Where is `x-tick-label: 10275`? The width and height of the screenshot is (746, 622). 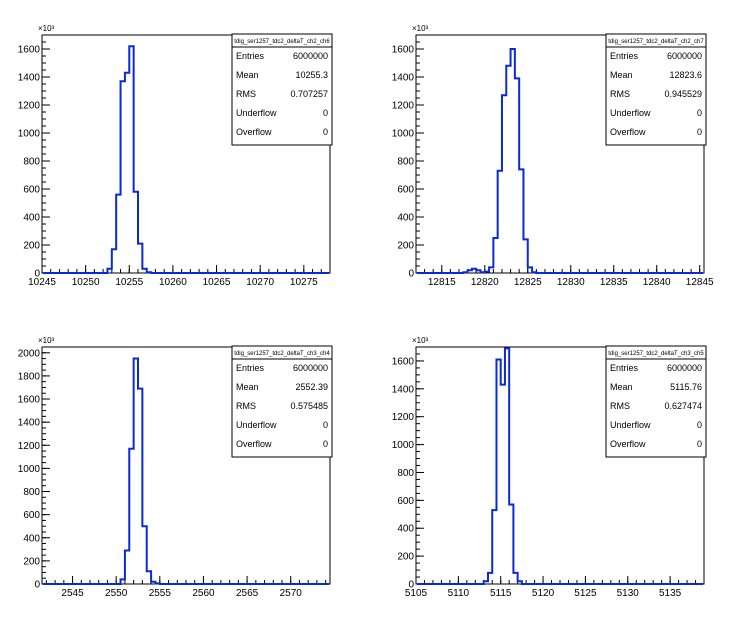 x-tick-label: 10275 is located at coordinates (304, 282).